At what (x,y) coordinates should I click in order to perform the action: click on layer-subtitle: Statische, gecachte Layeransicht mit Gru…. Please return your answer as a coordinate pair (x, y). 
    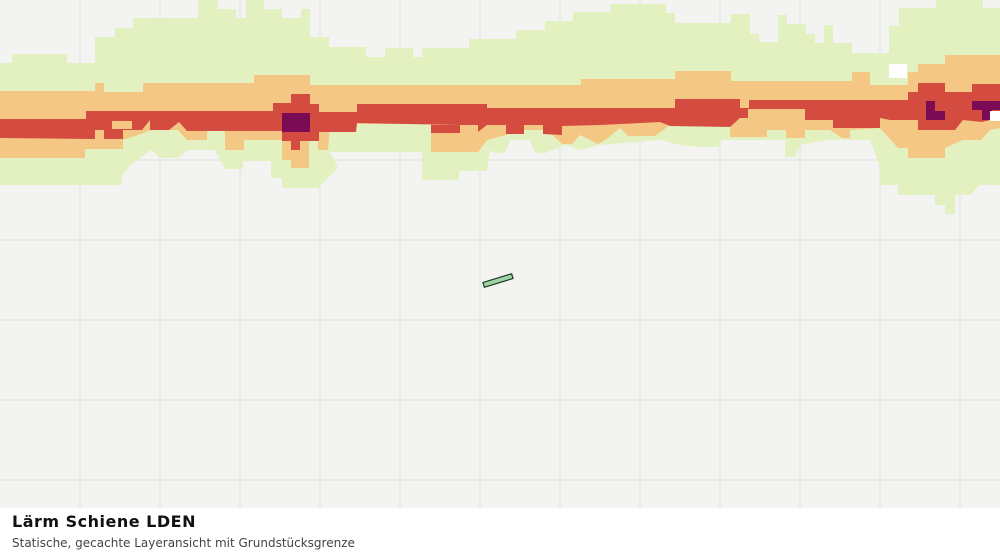
    Looking at the image, I should click on (183, 543).